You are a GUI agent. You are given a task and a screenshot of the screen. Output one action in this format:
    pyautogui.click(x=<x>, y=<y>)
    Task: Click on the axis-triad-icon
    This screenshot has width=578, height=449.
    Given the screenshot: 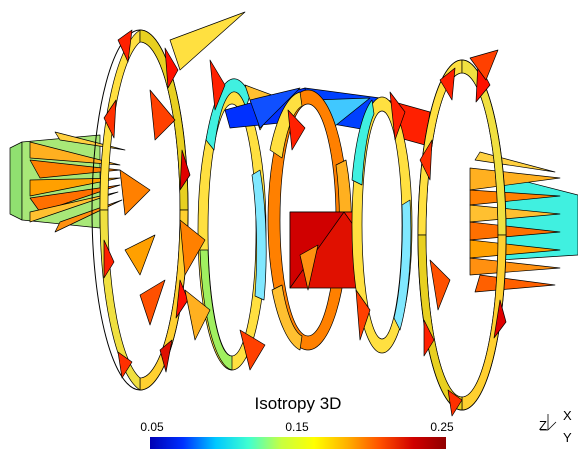 What is the action you would take?
    pyautogui.click(x=548, y=422)
    